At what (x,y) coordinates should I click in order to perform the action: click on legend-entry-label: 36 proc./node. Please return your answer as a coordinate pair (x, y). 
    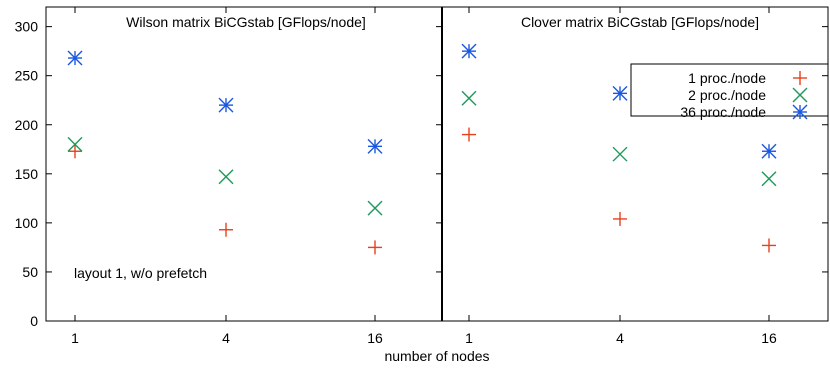
    Looking at the image, I should click on (723, 112).